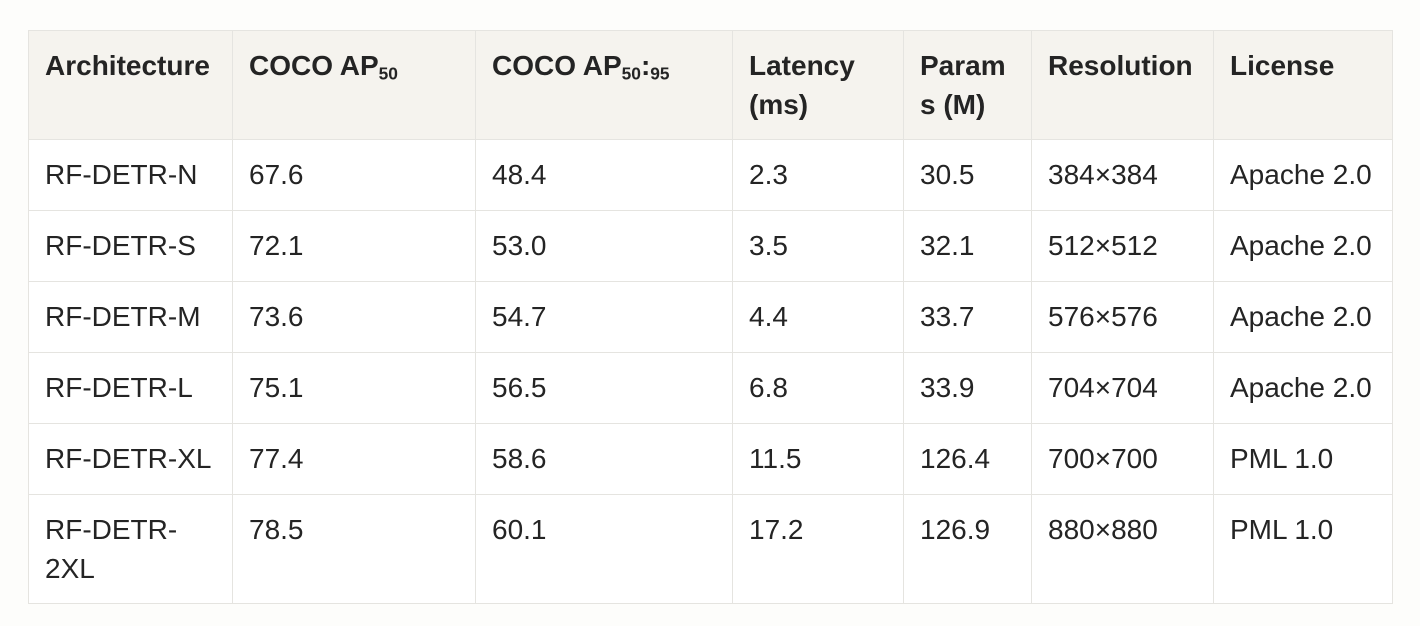 Image resolution: width=1420 pixels, height=626 pixels. Describe the element at coordinates (963, 85) in the screenshot. I see `column-header-label: Params (M)` at that location.